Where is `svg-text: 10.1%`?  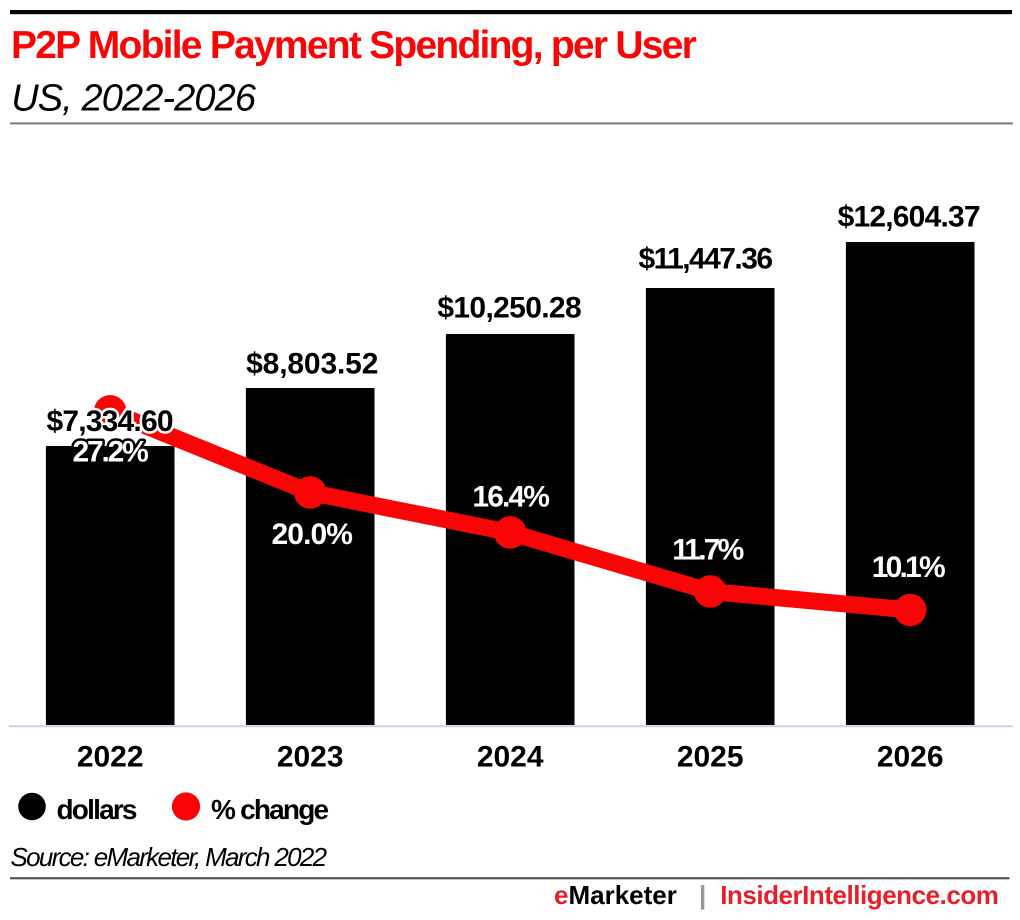 svg-text: 10.1% is located at coordinates (908, 567).